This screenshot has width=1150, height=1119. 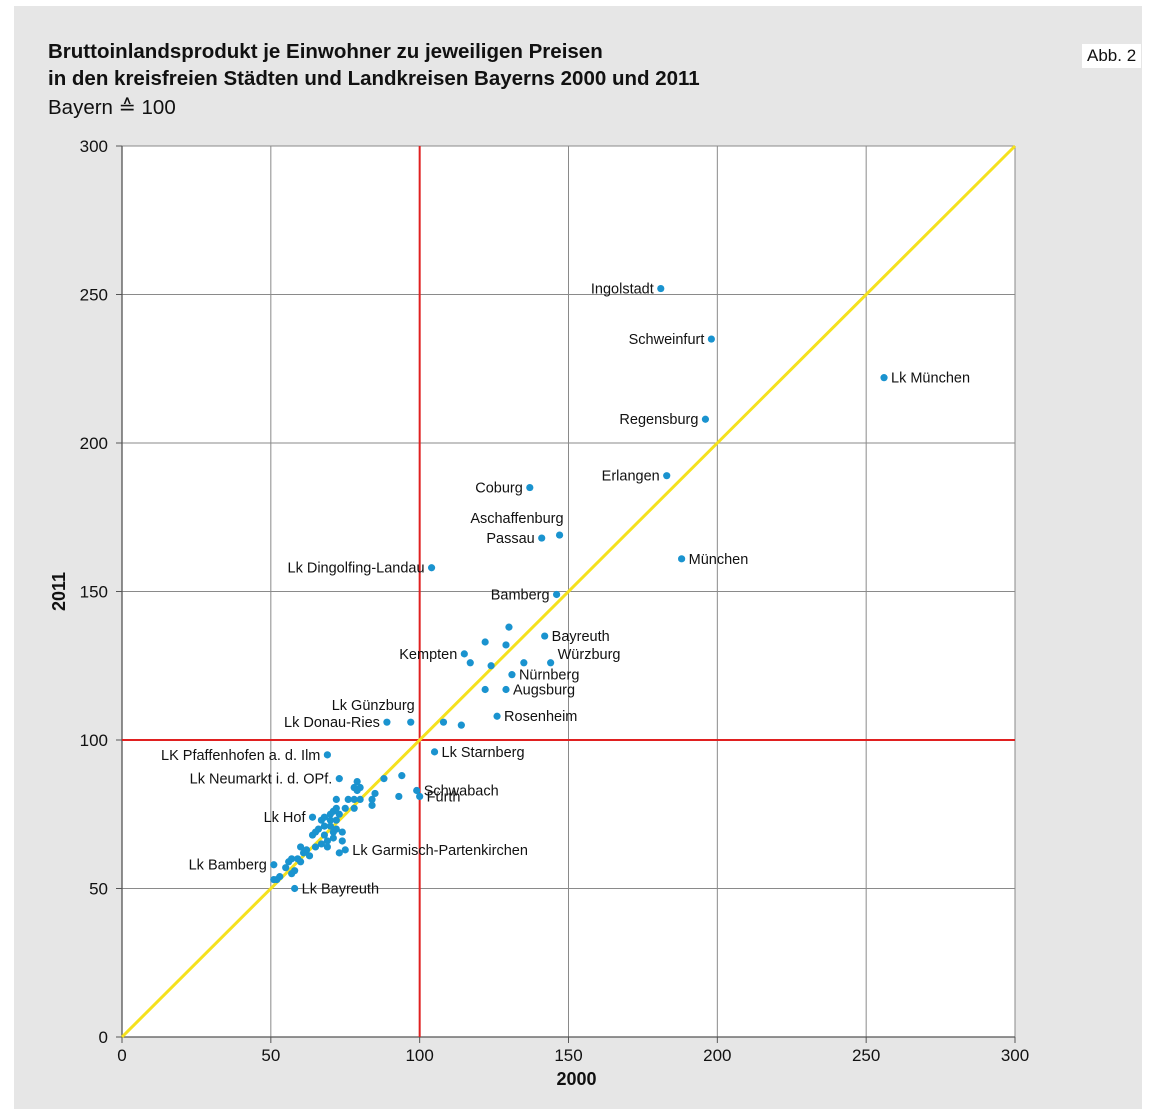 What do you see at coordinates (428, 655) in the screenshot?
I see `point-label: Kempten` at bounding box center [428, 655].